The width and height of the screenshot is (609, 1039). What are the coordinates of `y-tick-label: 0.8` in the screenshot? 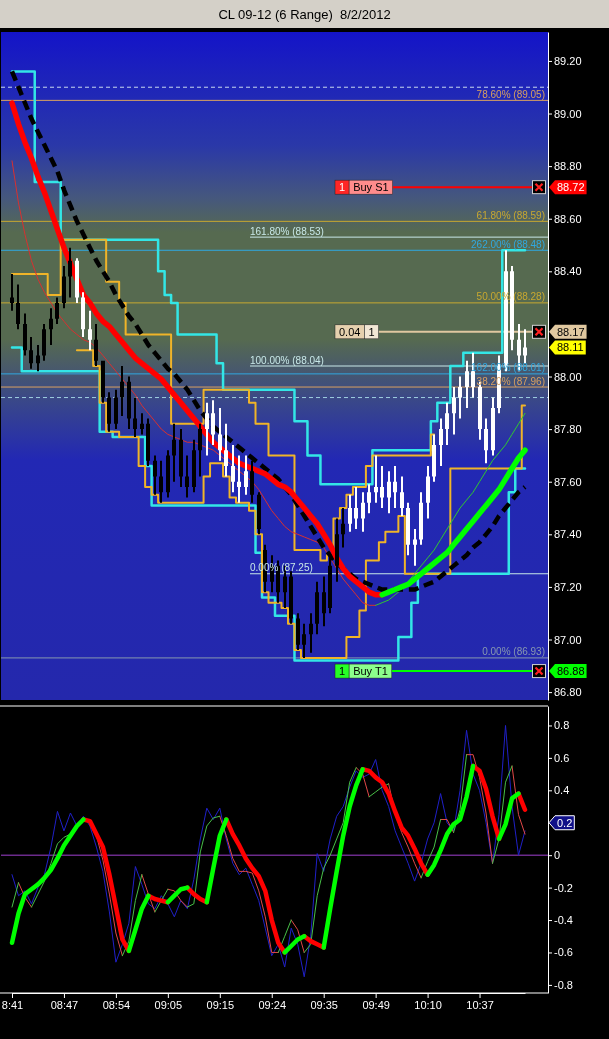 It's located at (562, 725).